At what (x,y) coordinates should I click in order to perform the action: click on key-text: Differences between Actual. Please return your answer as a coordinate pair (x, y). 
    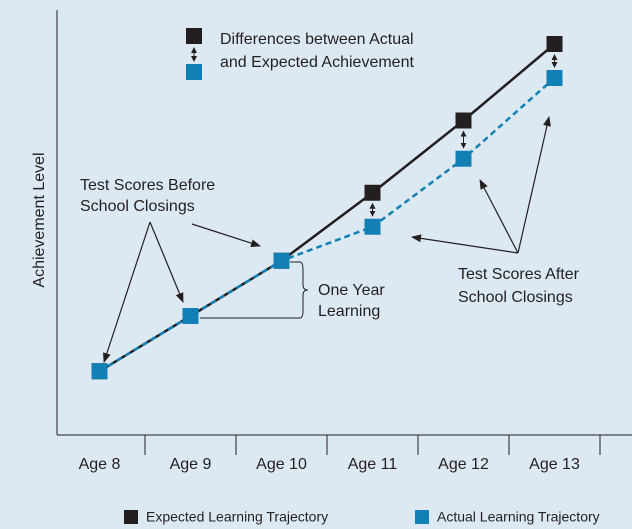
    Looking at the image, I should click on (317, 39).